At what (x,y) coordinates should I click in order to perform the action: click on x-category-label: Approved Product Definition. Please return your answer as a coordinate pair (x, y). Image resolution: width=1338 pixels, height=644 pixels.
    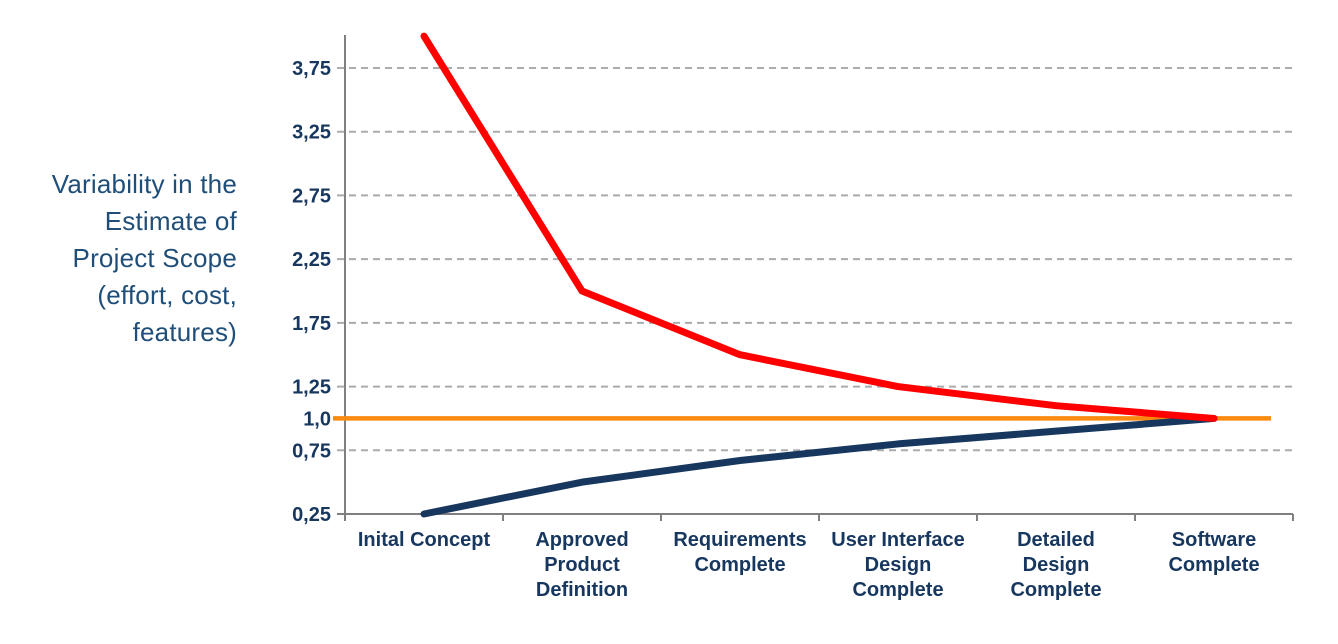
    Looking at the image, I should click on (582, 565).